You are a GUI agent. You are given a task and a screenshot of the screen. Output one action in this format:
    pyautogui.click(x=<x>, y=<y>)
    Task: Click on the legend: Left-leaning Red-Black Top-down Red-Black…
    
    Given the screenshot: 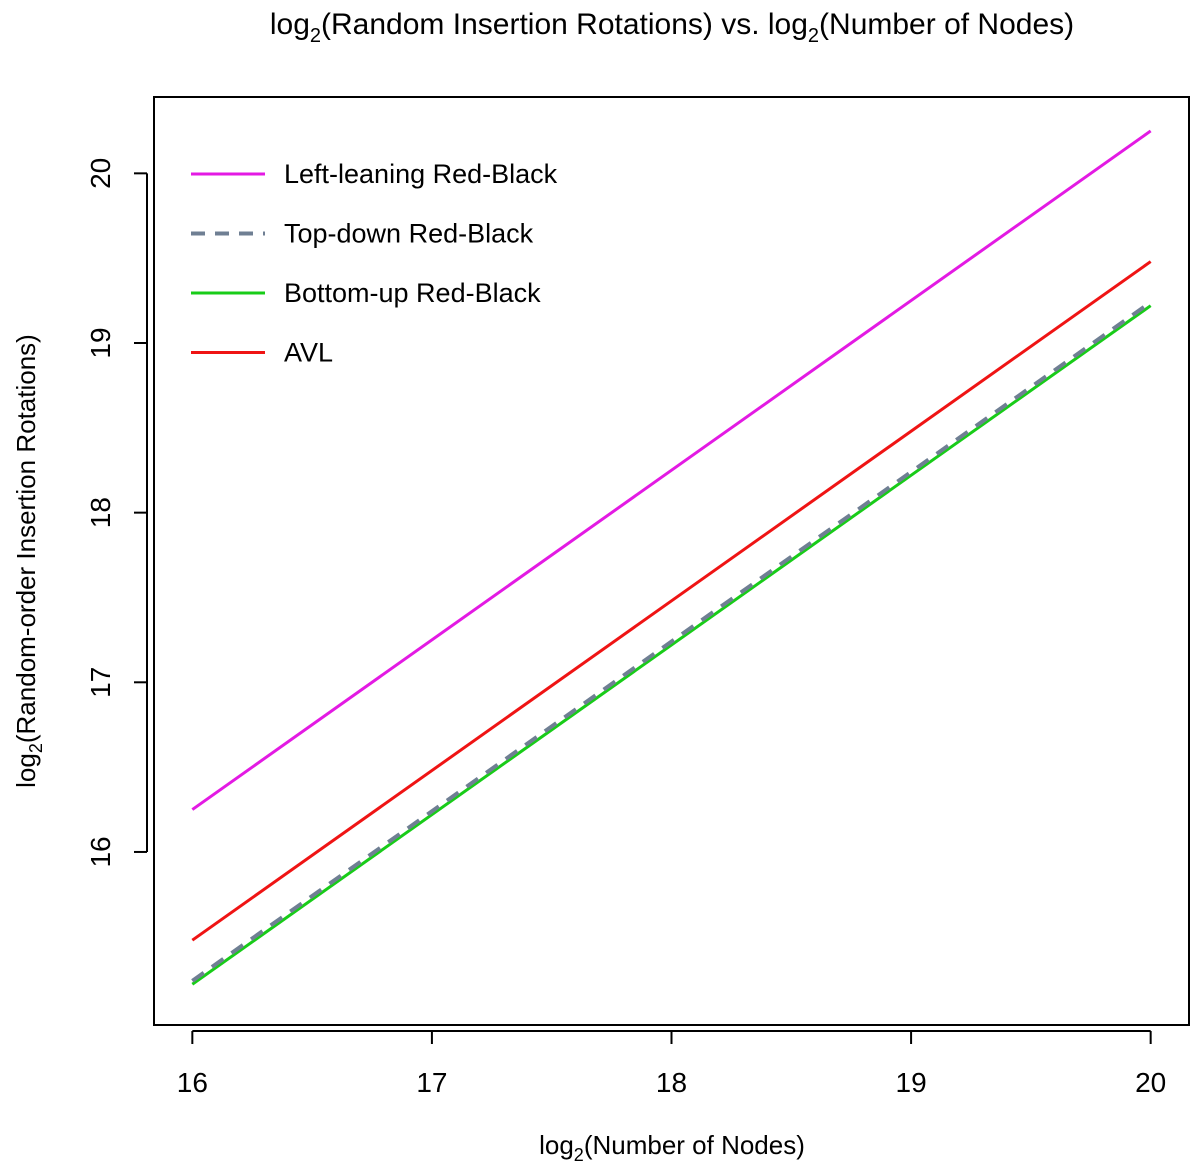 What is the action you would take?
    pyautogui.click(x=374, y=263)
    